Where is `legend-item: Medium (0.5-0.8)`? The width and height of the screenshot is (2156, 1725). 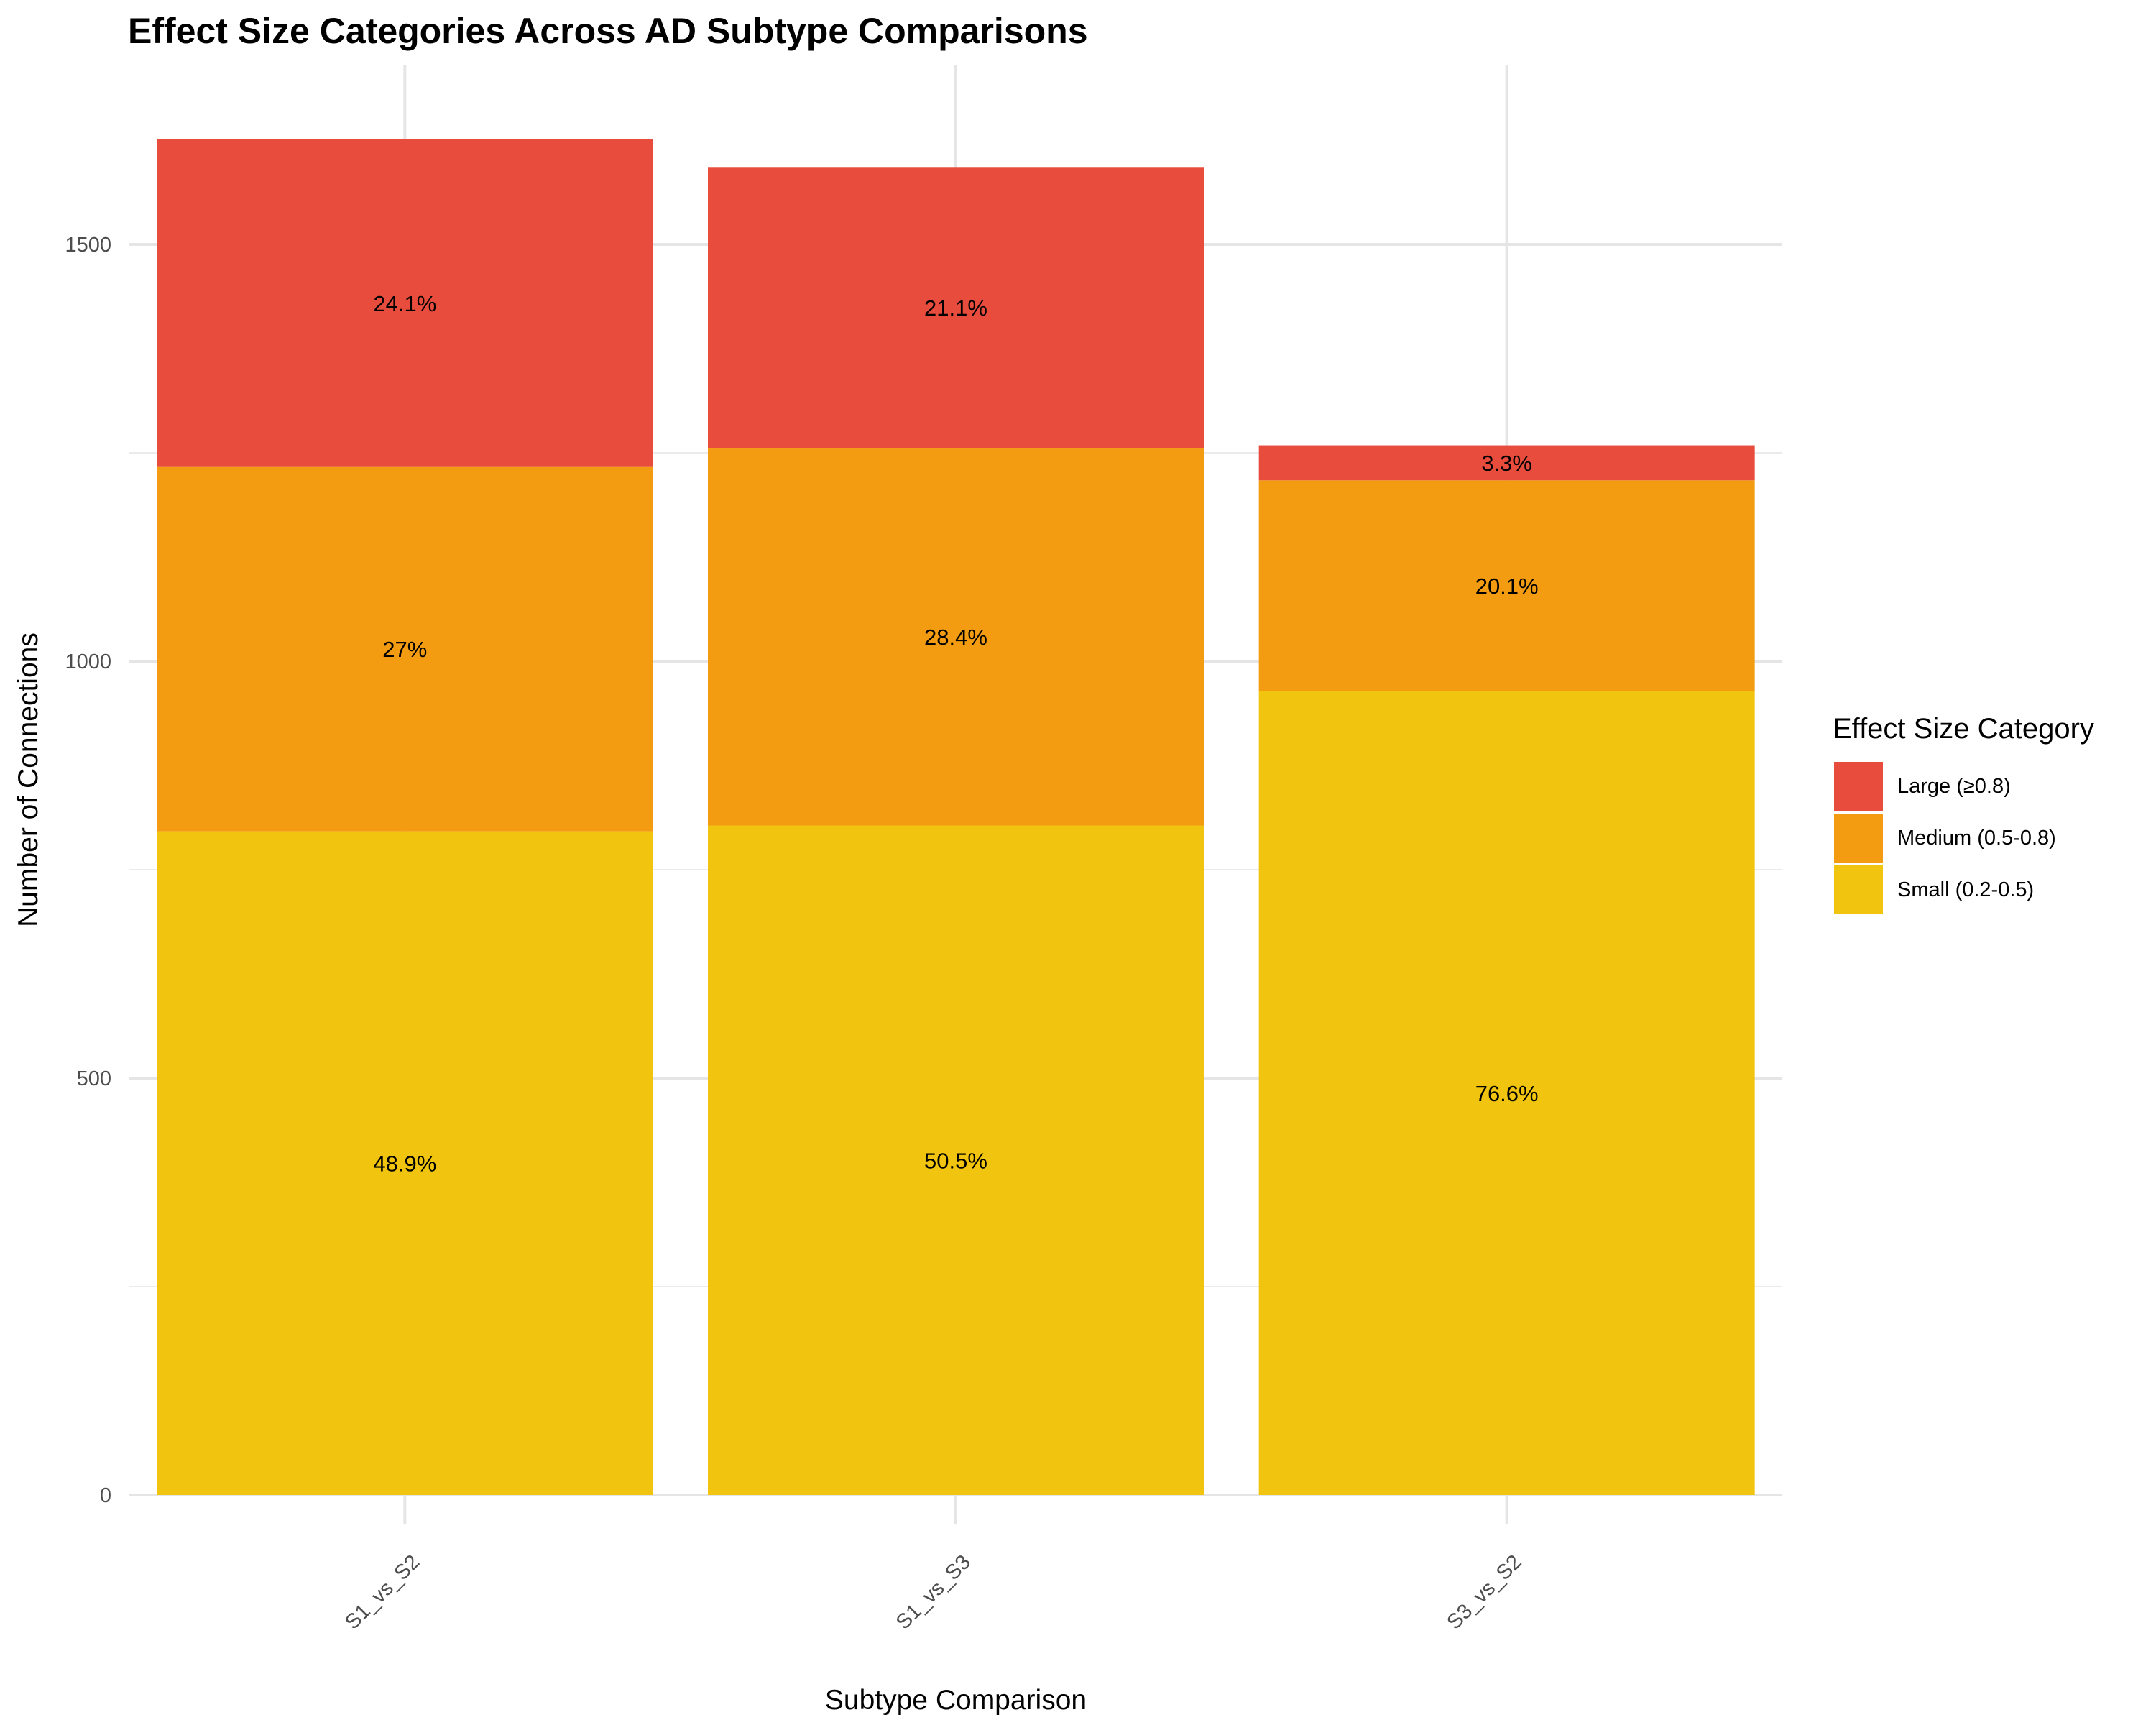 legend-item: Medium (0.5-0.8) is located at coordinates (1945, 838).